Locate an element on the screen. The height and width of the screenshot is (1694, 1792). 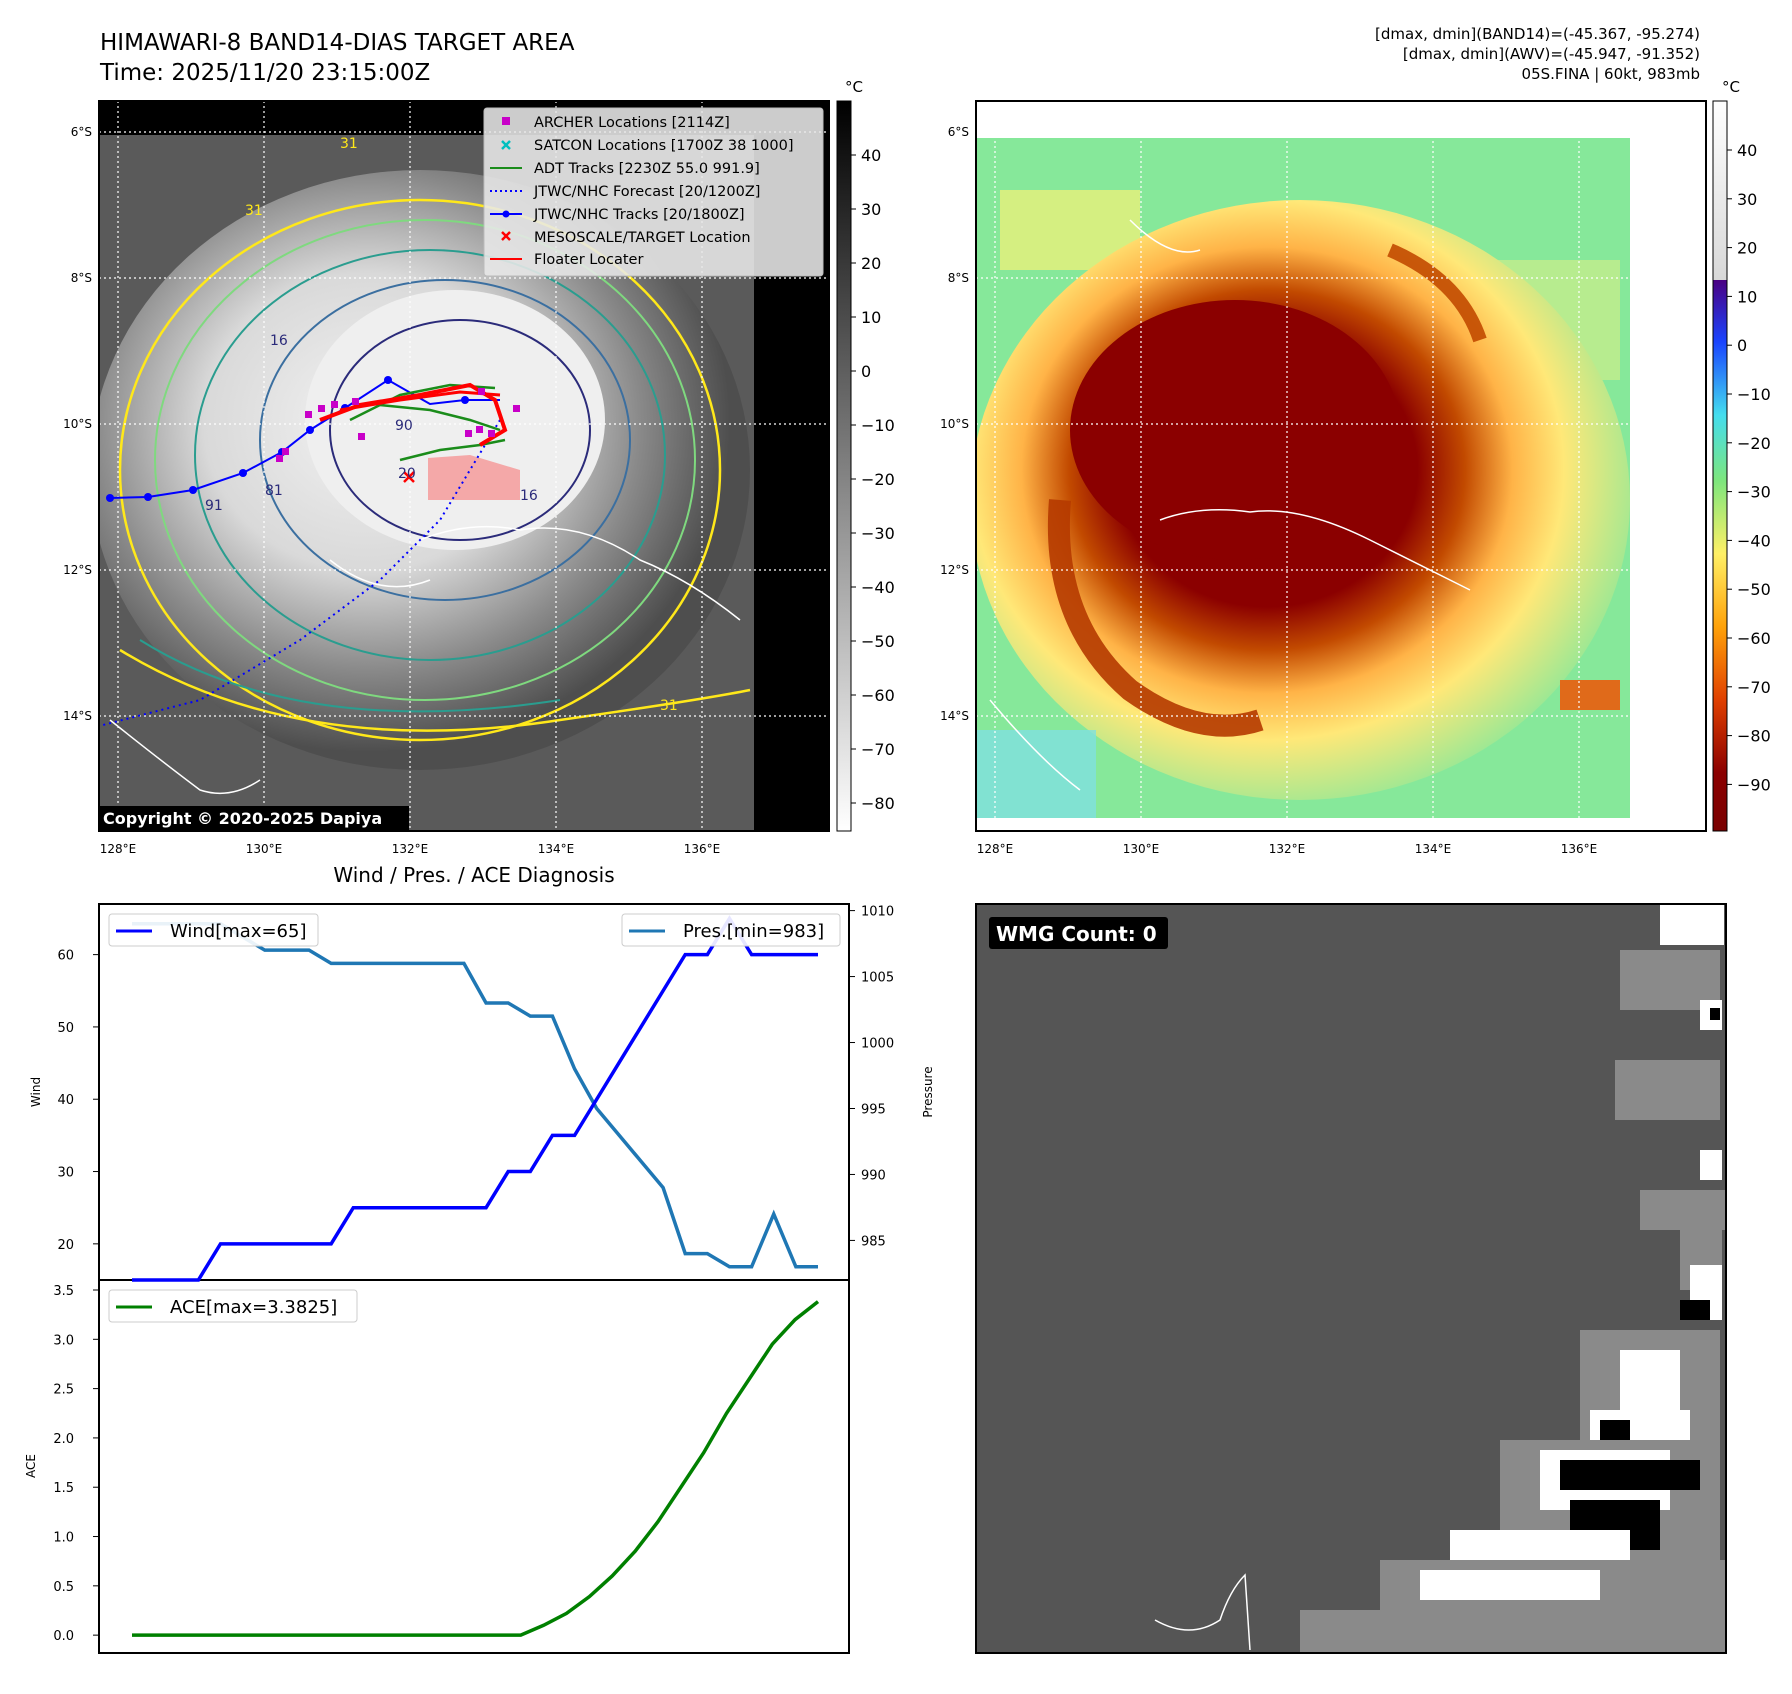
legend-ace: ACE[max=3.3825] is located at coordinates (253, 1307).